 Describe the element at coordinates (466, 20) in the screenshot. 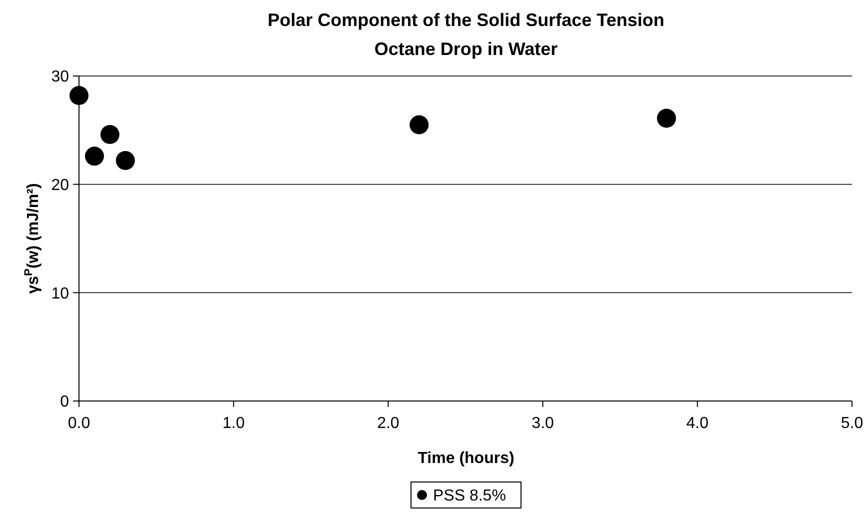

I see `chart-title: Polar Component of the Solid Surface Tension` at that location.